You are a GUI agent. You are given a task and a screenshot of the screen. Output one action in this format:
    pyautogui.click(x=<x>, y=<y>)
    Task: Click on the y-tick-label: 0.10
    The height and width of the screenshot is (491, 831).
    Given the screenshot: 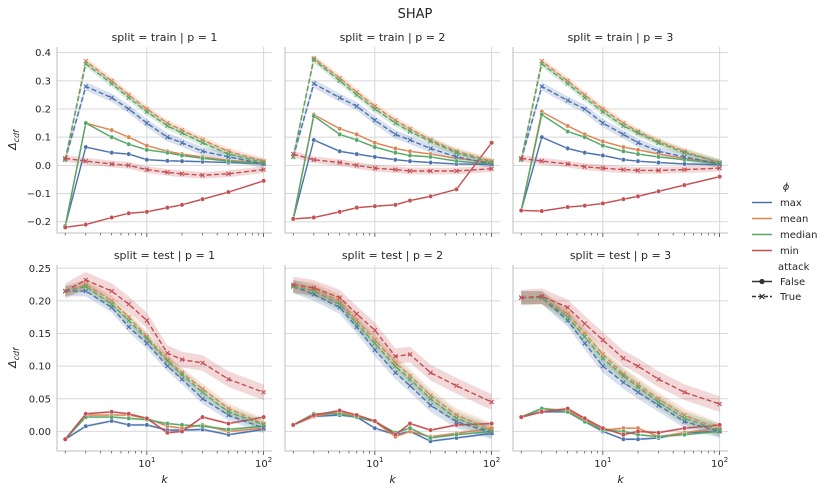 What is the action you would take?
    pyautogui.click(x=40, y=367)
    